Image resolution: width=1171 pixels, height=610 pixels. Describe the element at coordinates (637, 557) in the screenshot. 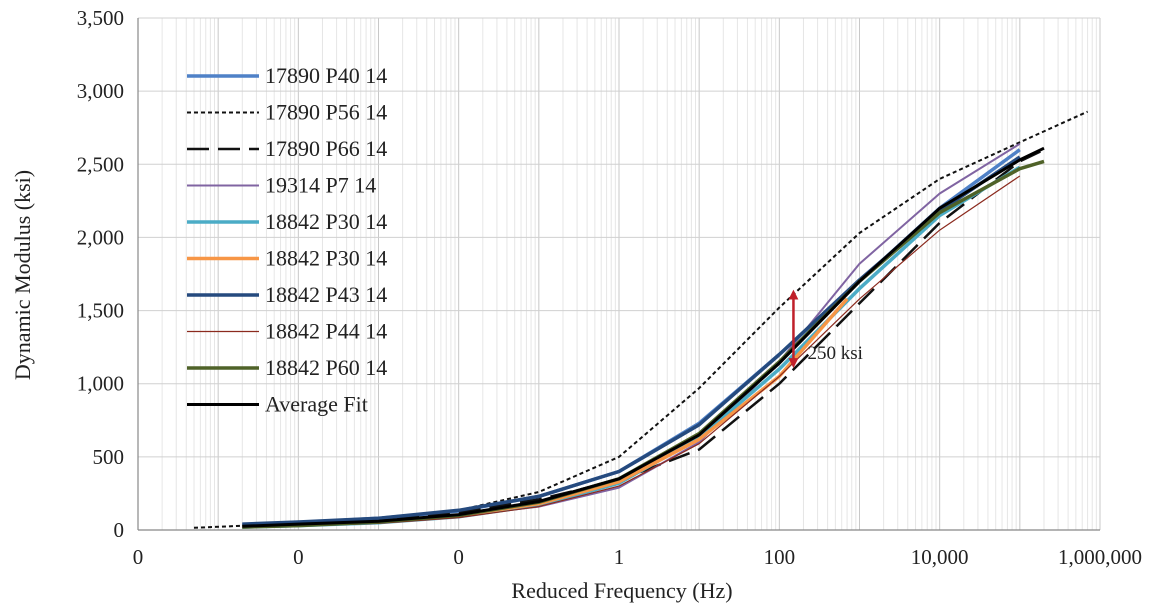

I see `x-tick-labels: 0 0 0 1 100 10,000 1,000,000` at that location.